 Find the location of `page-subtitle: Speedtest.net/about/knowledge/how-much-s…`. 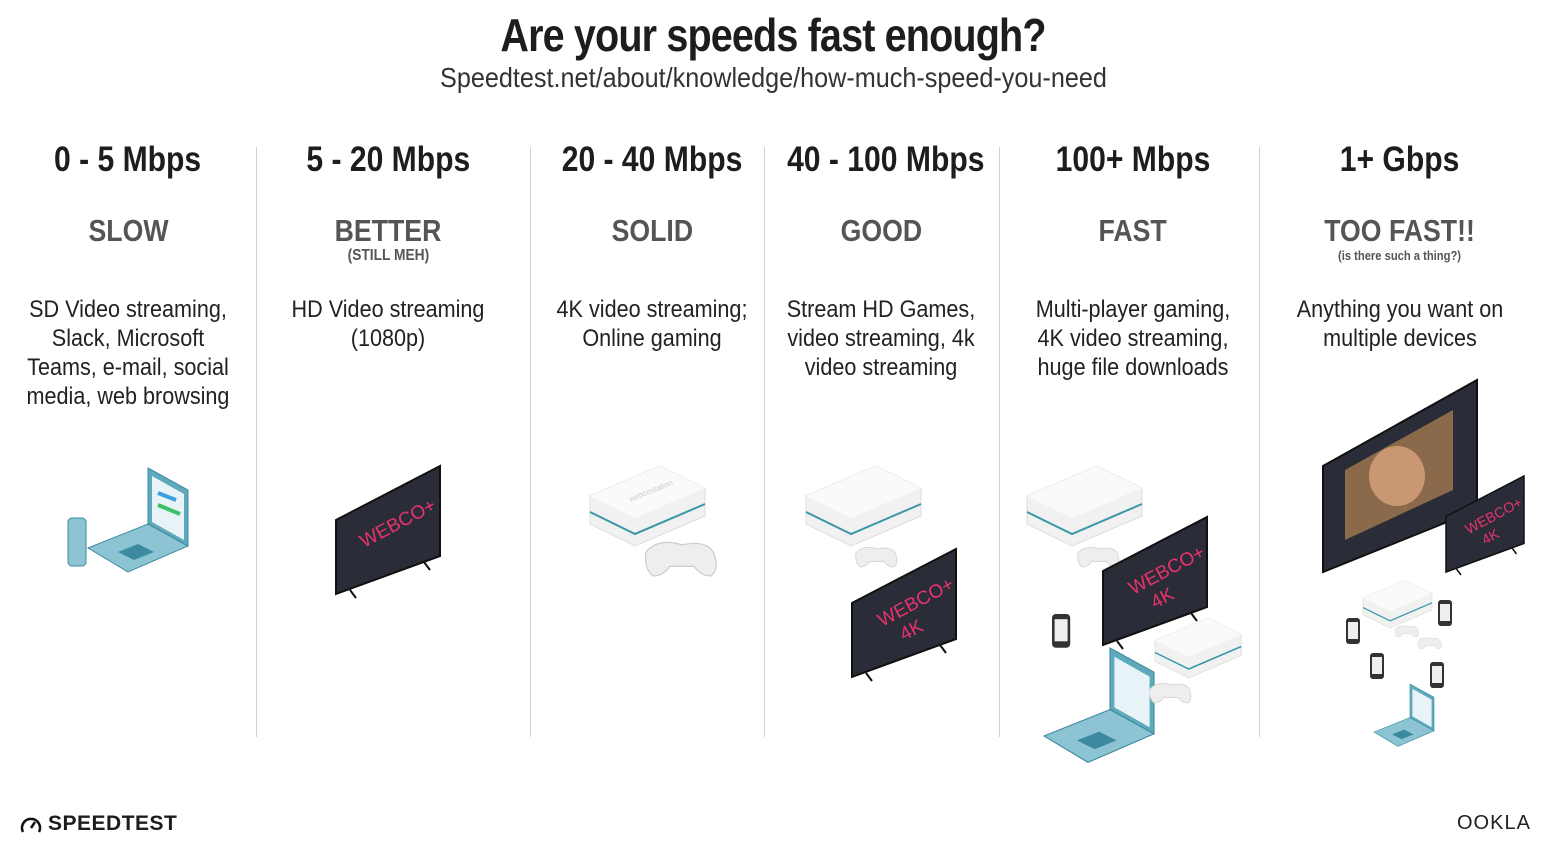

page-subtitle: Speedtest.net/about/knowledge/how-much-s… is located at coordinates (773, 77).